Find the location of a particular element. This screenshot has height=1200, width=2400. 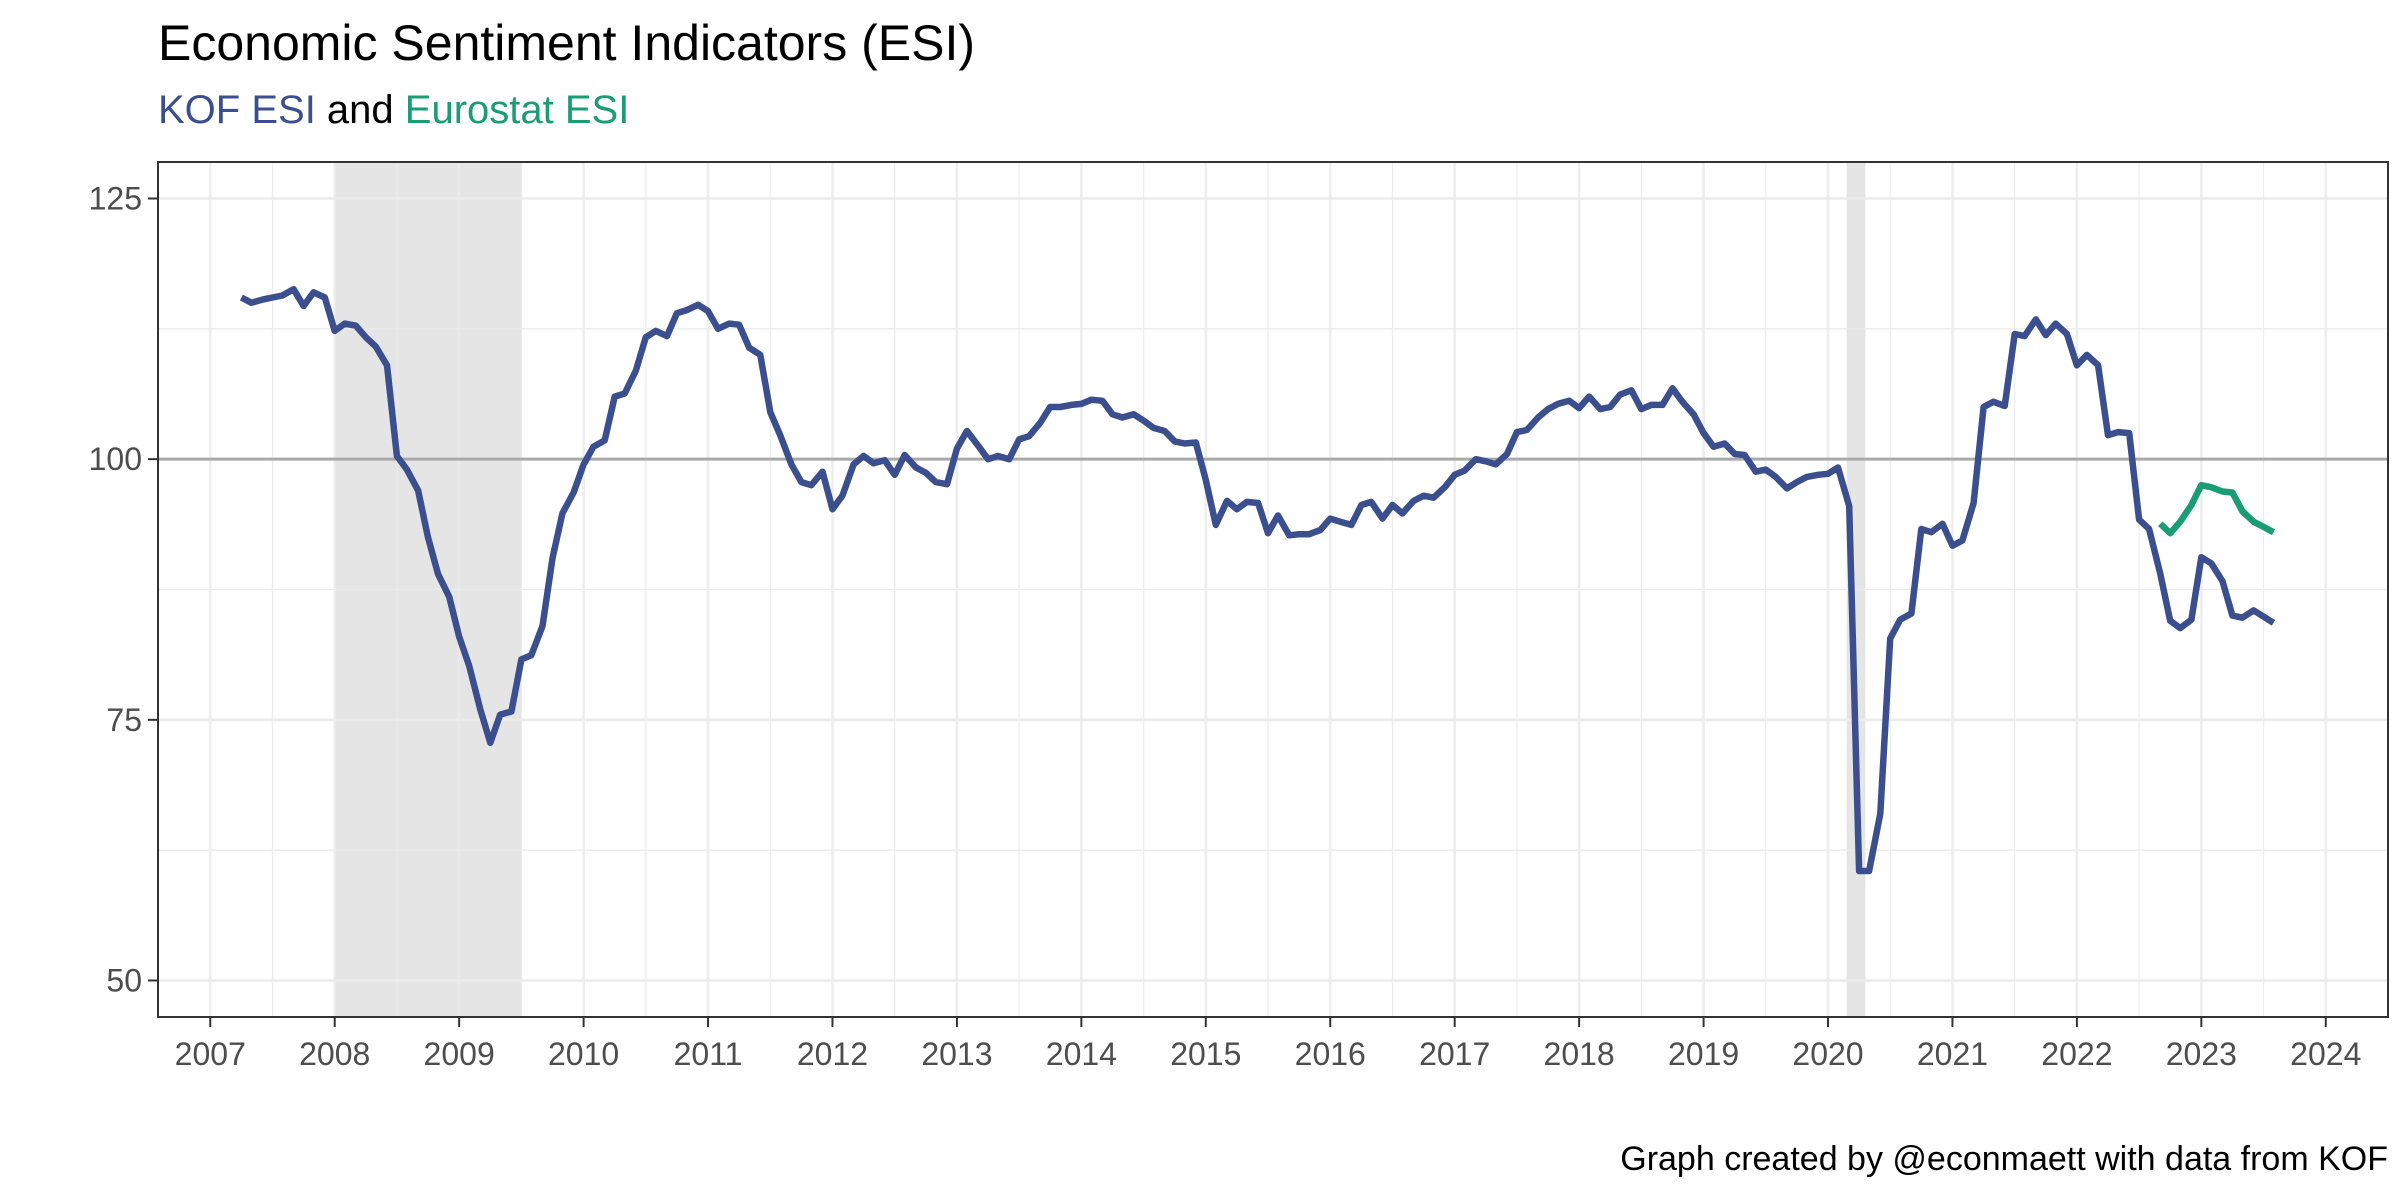

x-tick-label-2015: 2015 is located at coordinates (1205, 1054).